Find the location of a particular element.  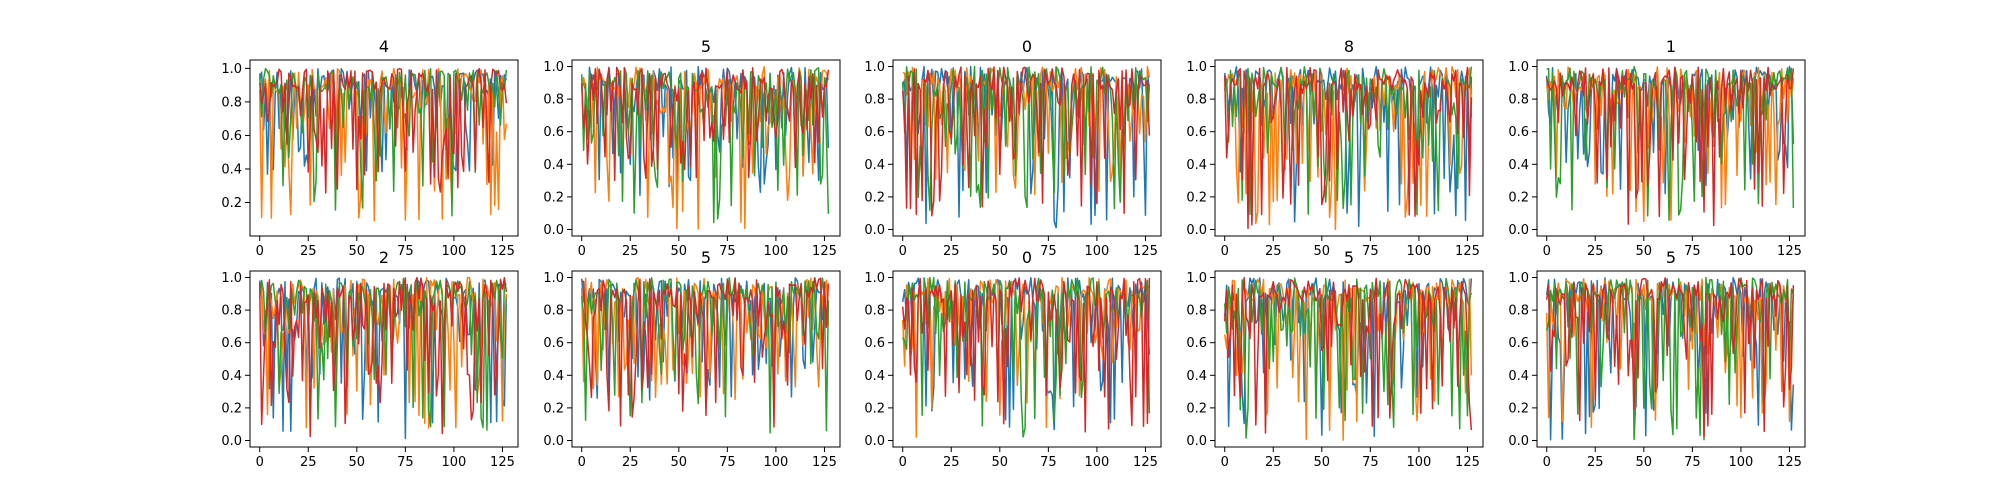

subplot-4: 1 0 25 50 75 100 125 0.0 0.2 0.4 0.6 0.8 1.0 is located at coordinates (1657, 148).